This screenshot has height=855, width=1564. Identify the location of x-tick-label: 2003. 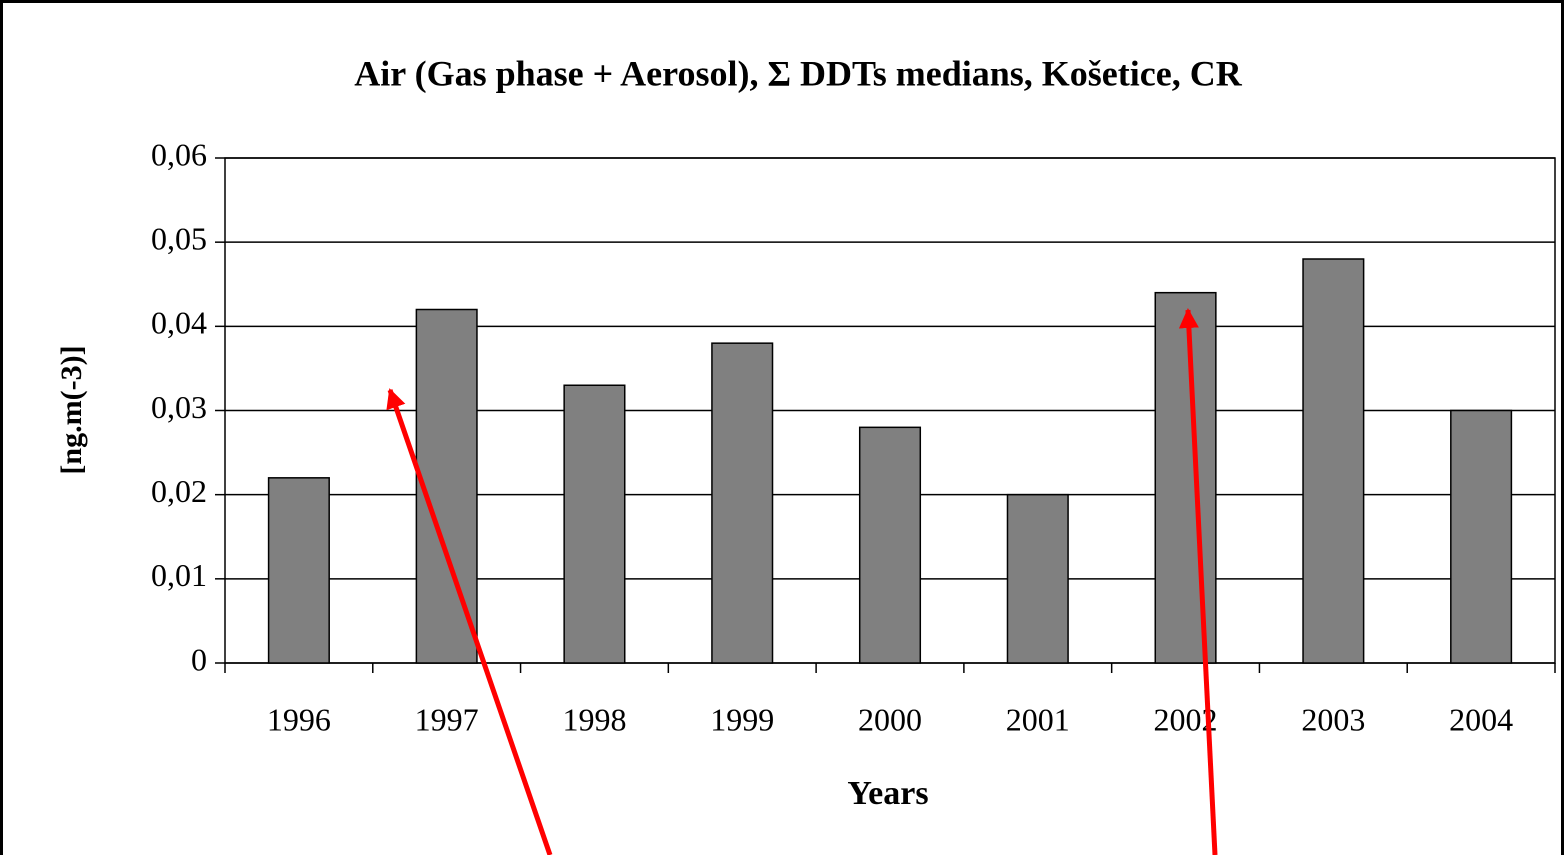
(1333, 719).